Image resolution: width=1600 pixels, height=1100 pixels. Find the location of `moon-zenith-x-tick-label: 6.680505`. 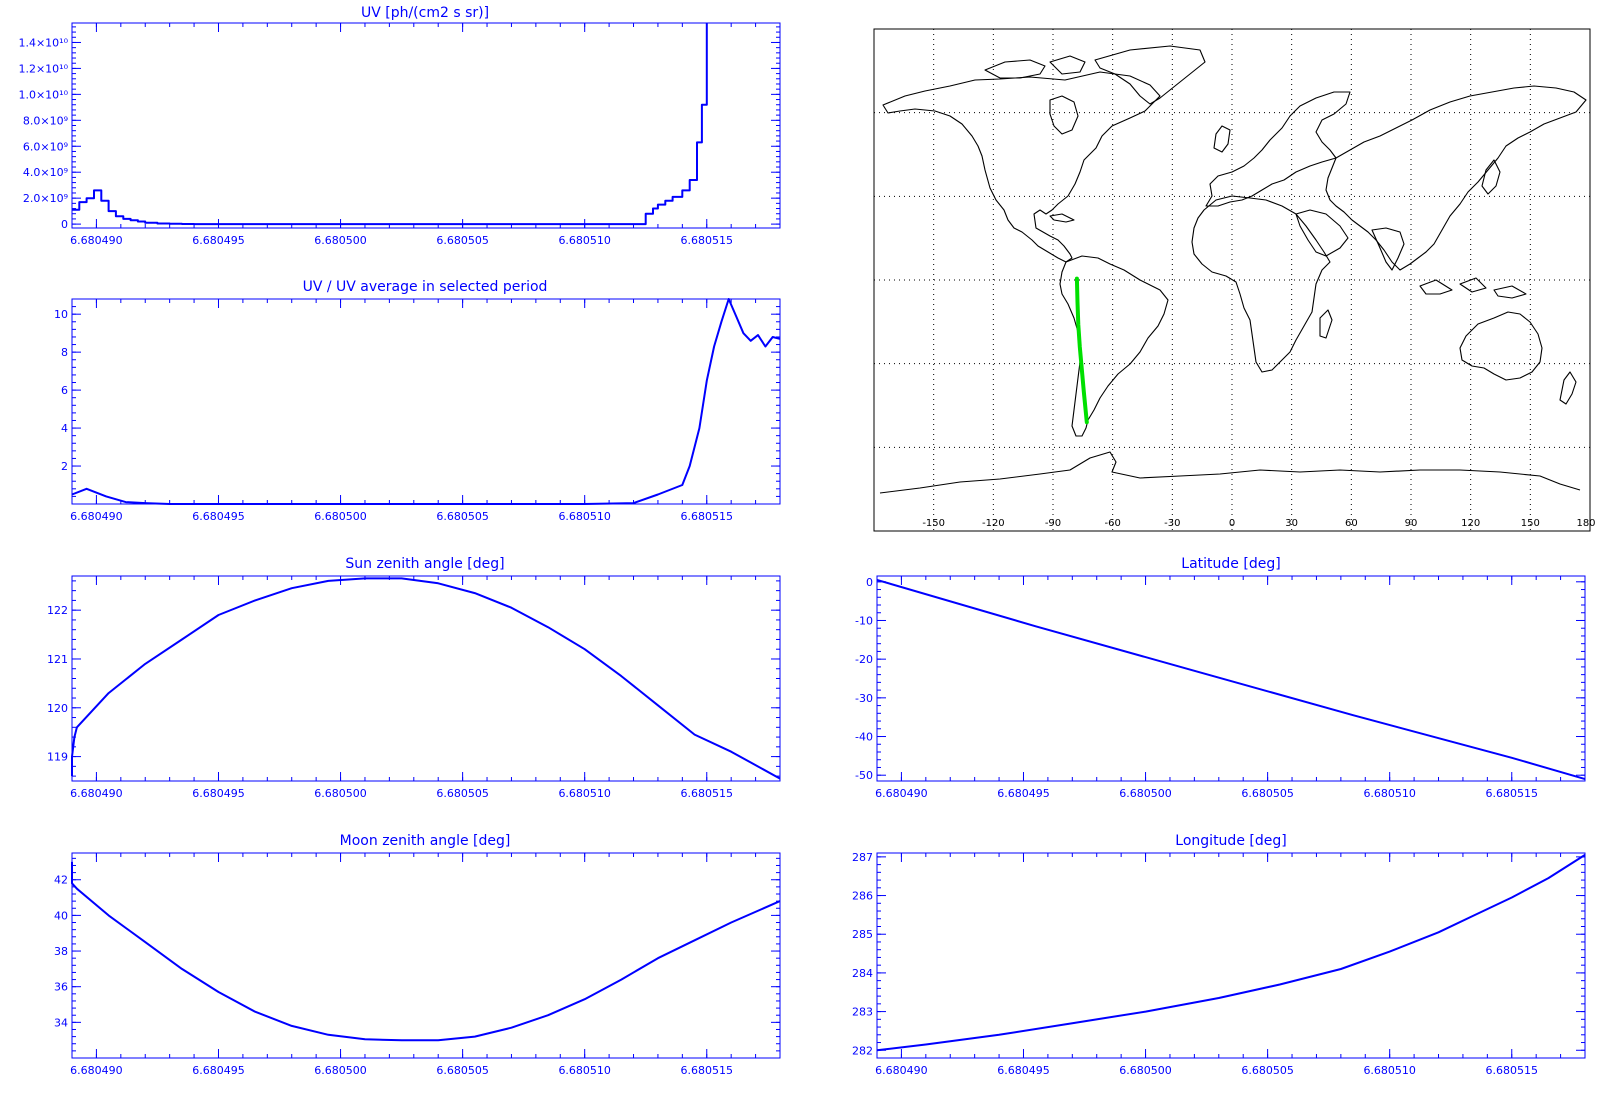

moon-zenith-x-tick-label: 6.680505 is located at coordinates (462, 1070).